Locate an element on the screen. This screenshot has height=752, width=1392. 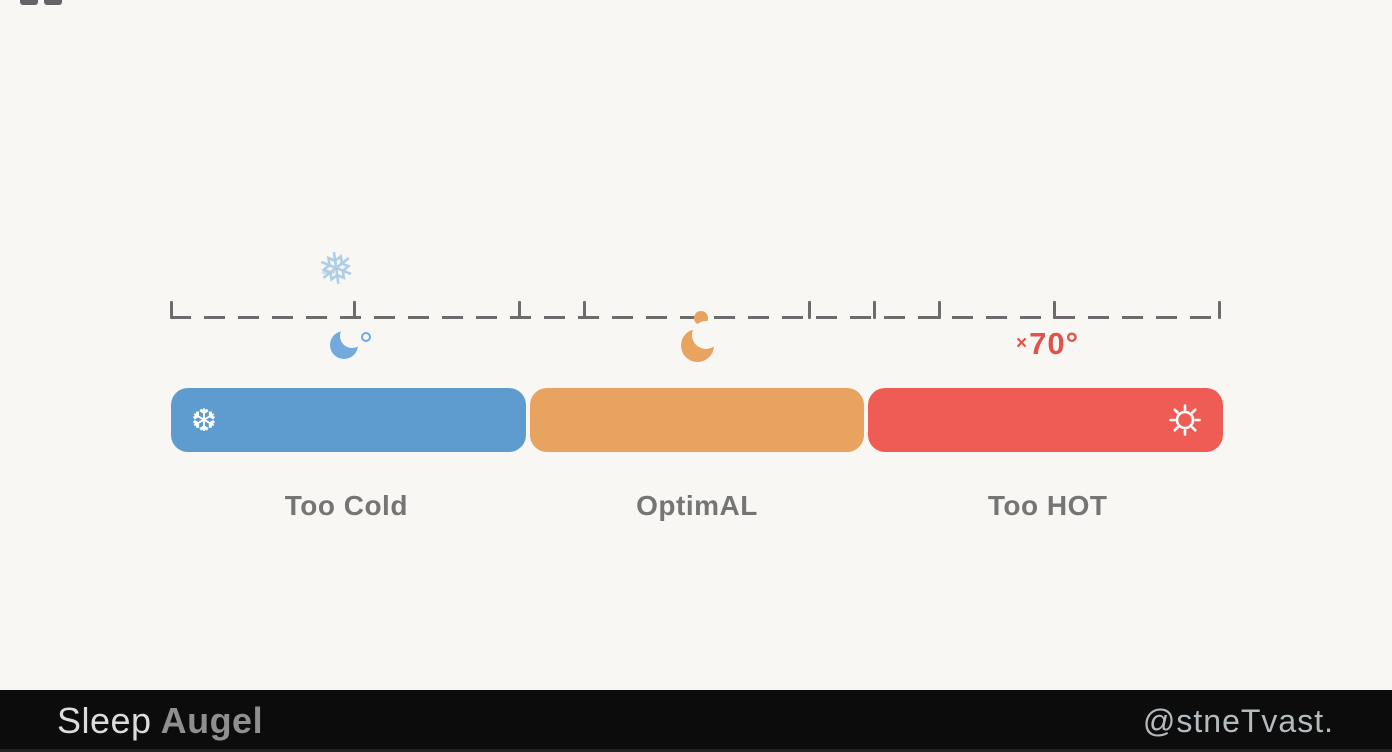
corner-artifact is located at coordinates (41, 2).